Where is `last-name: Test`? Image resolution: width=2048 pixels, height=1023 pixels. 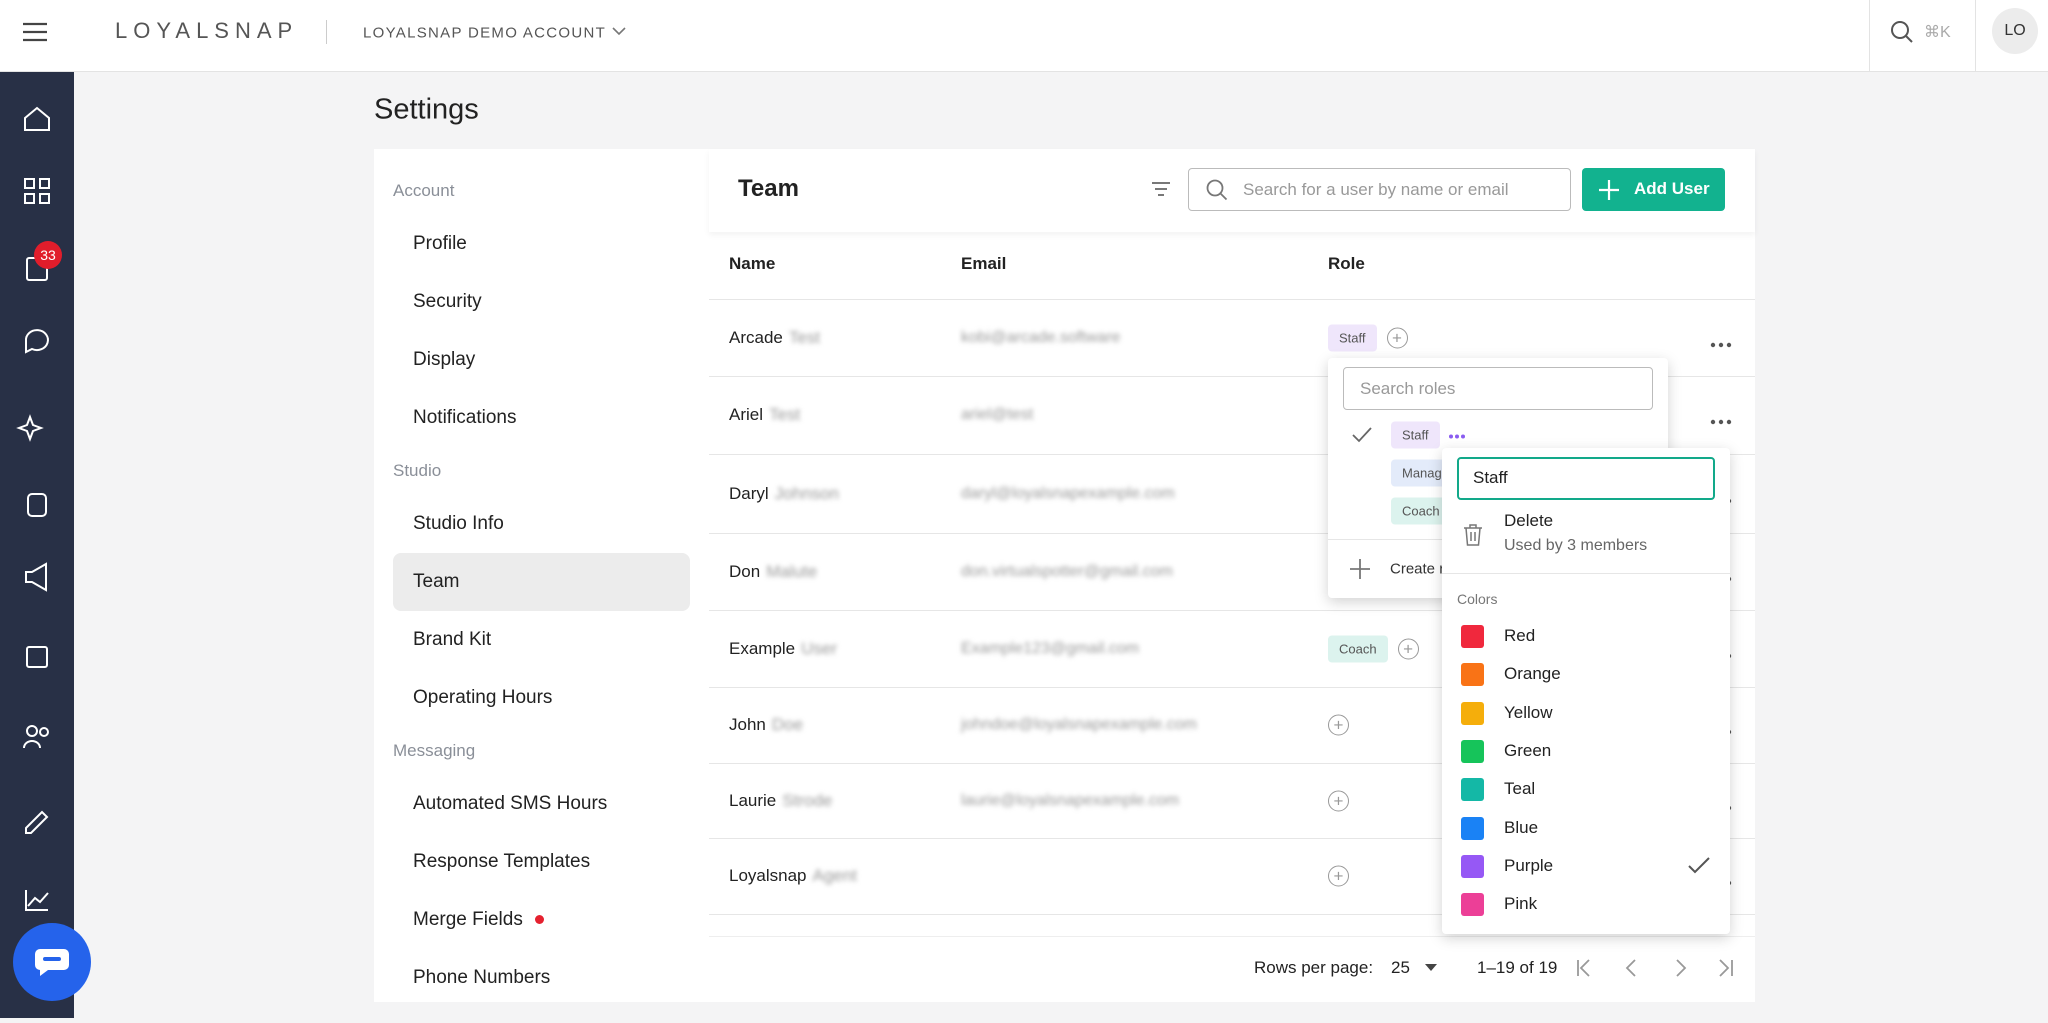
last-name: Test is located at coordinates (804, 337).